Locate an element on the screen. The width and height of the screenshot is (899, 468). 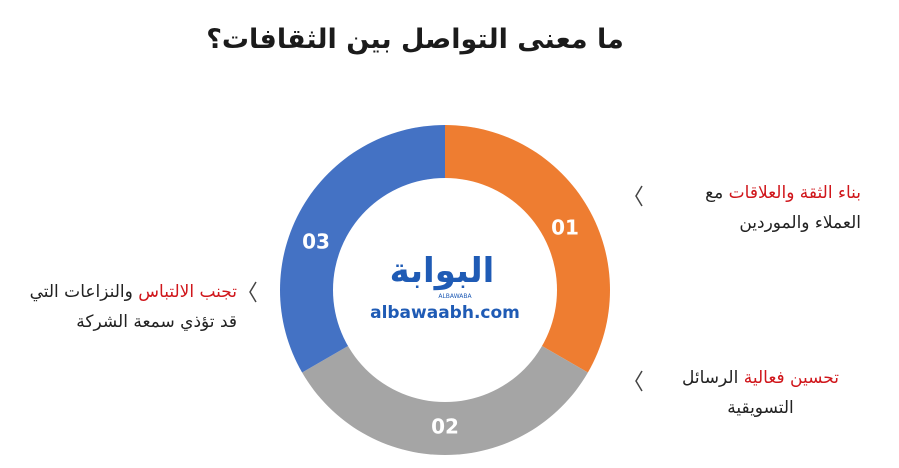
inner-circle is located at coordinates (445, 290).